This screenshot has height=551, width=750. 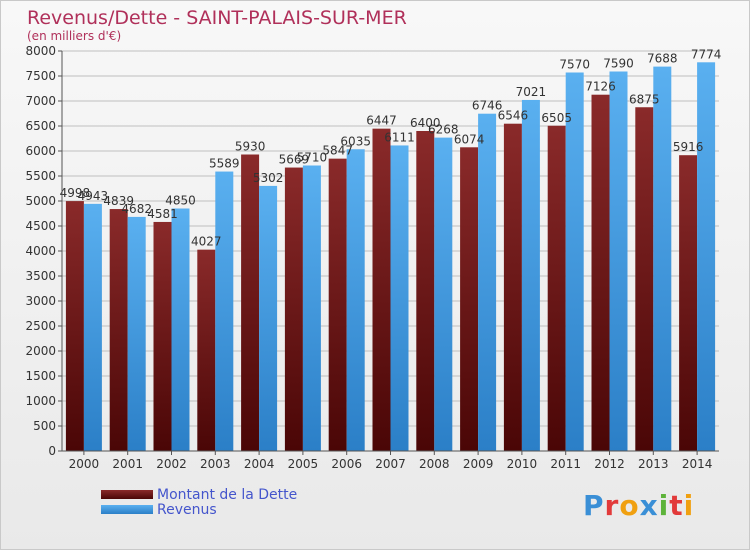 What do you see at coordinates (40, 101) in the screenshot?
I see `y-tick-label: 7000` at bounding box center [40, 101].